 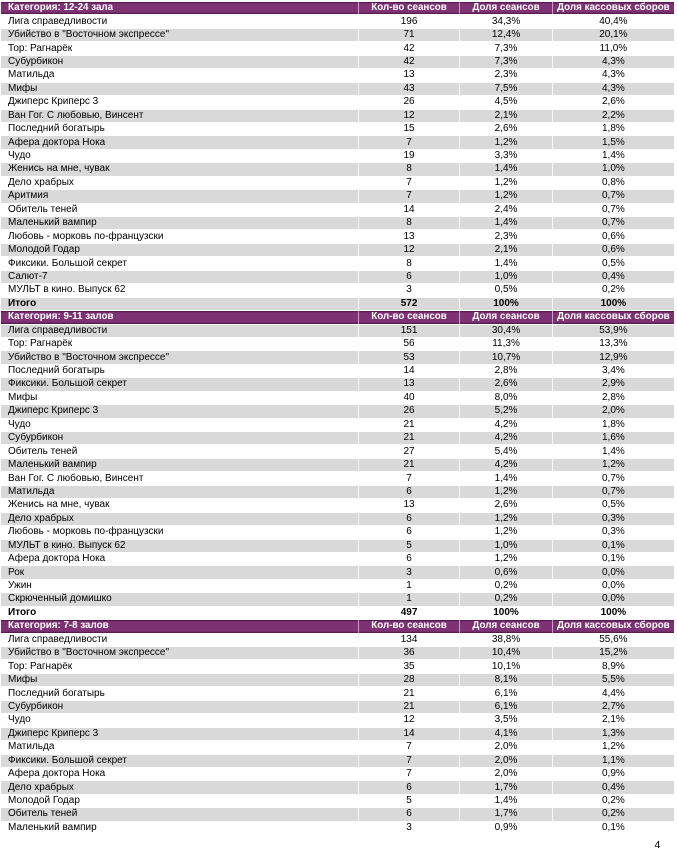 What do you see at coordinates (337, 142) in the screenshot?
I see `table-row: Афера доктора Нока 7 1,2% 1,5%` at bounding box center [337, 142].